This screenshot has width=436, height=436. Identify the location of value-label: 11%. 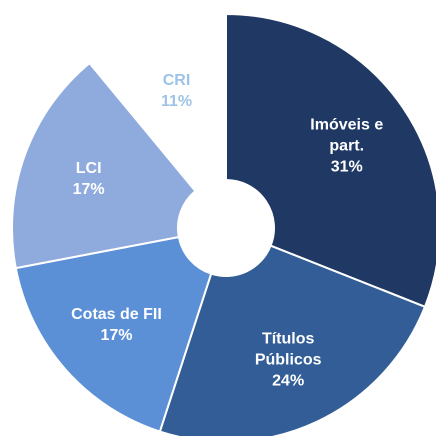
(176, 101).